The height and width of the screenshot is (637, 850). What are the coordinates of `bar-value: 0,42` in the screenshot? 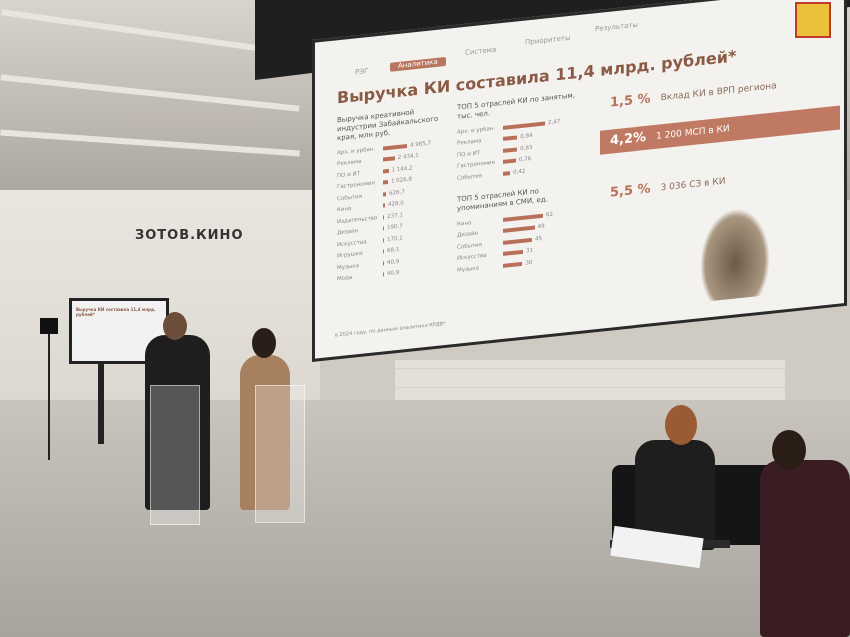 It's located at (519, 172).